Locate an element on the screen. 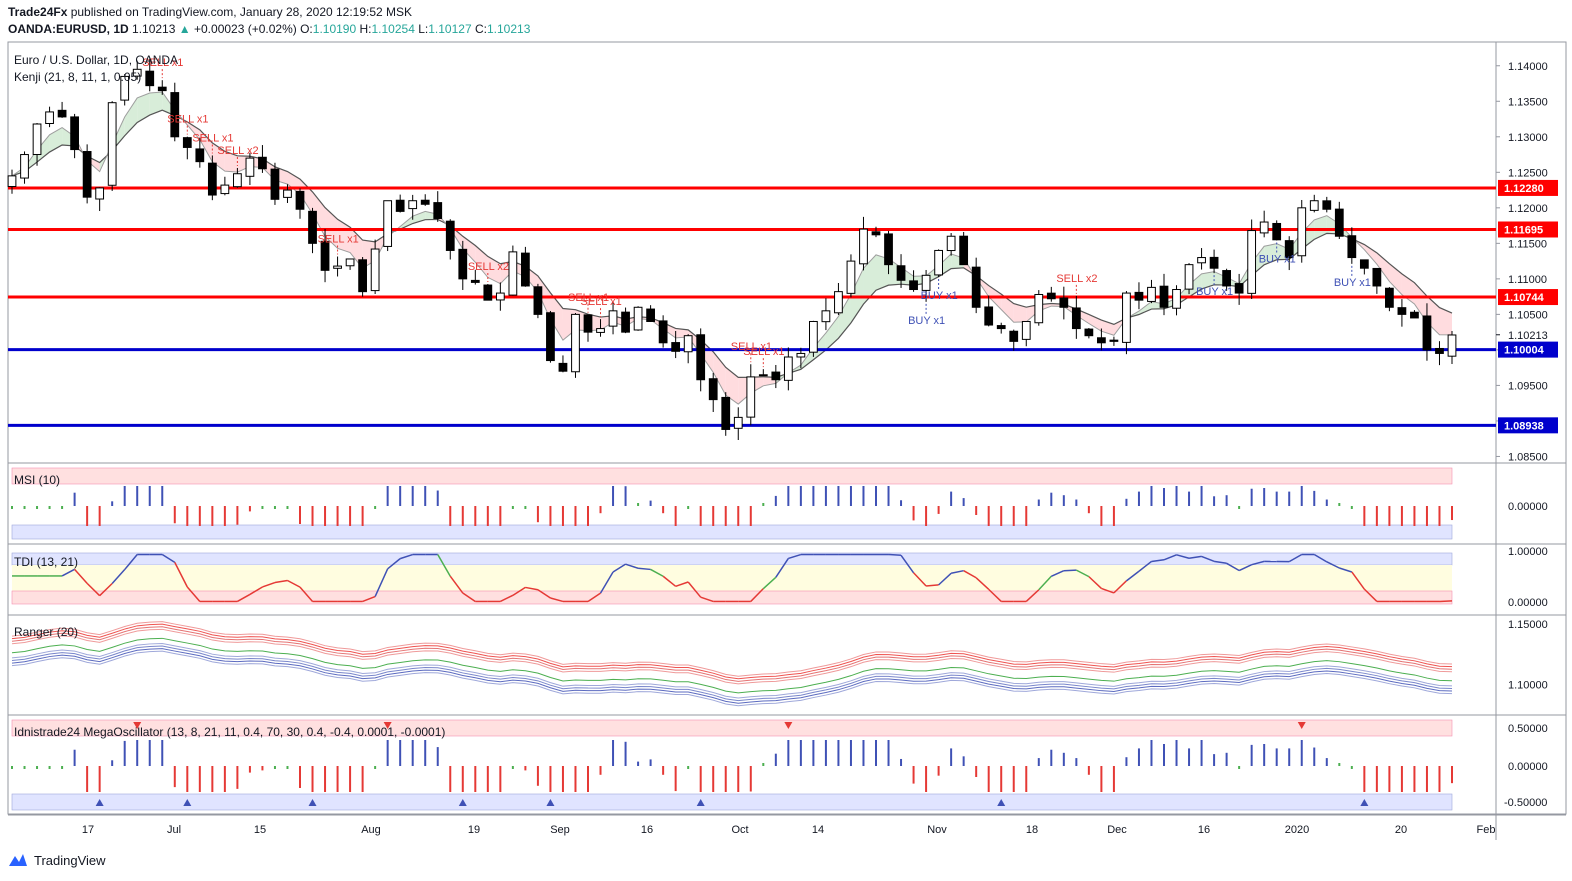  ranger-pane-title: Ranger (20) is located at coordinates (46, 632).